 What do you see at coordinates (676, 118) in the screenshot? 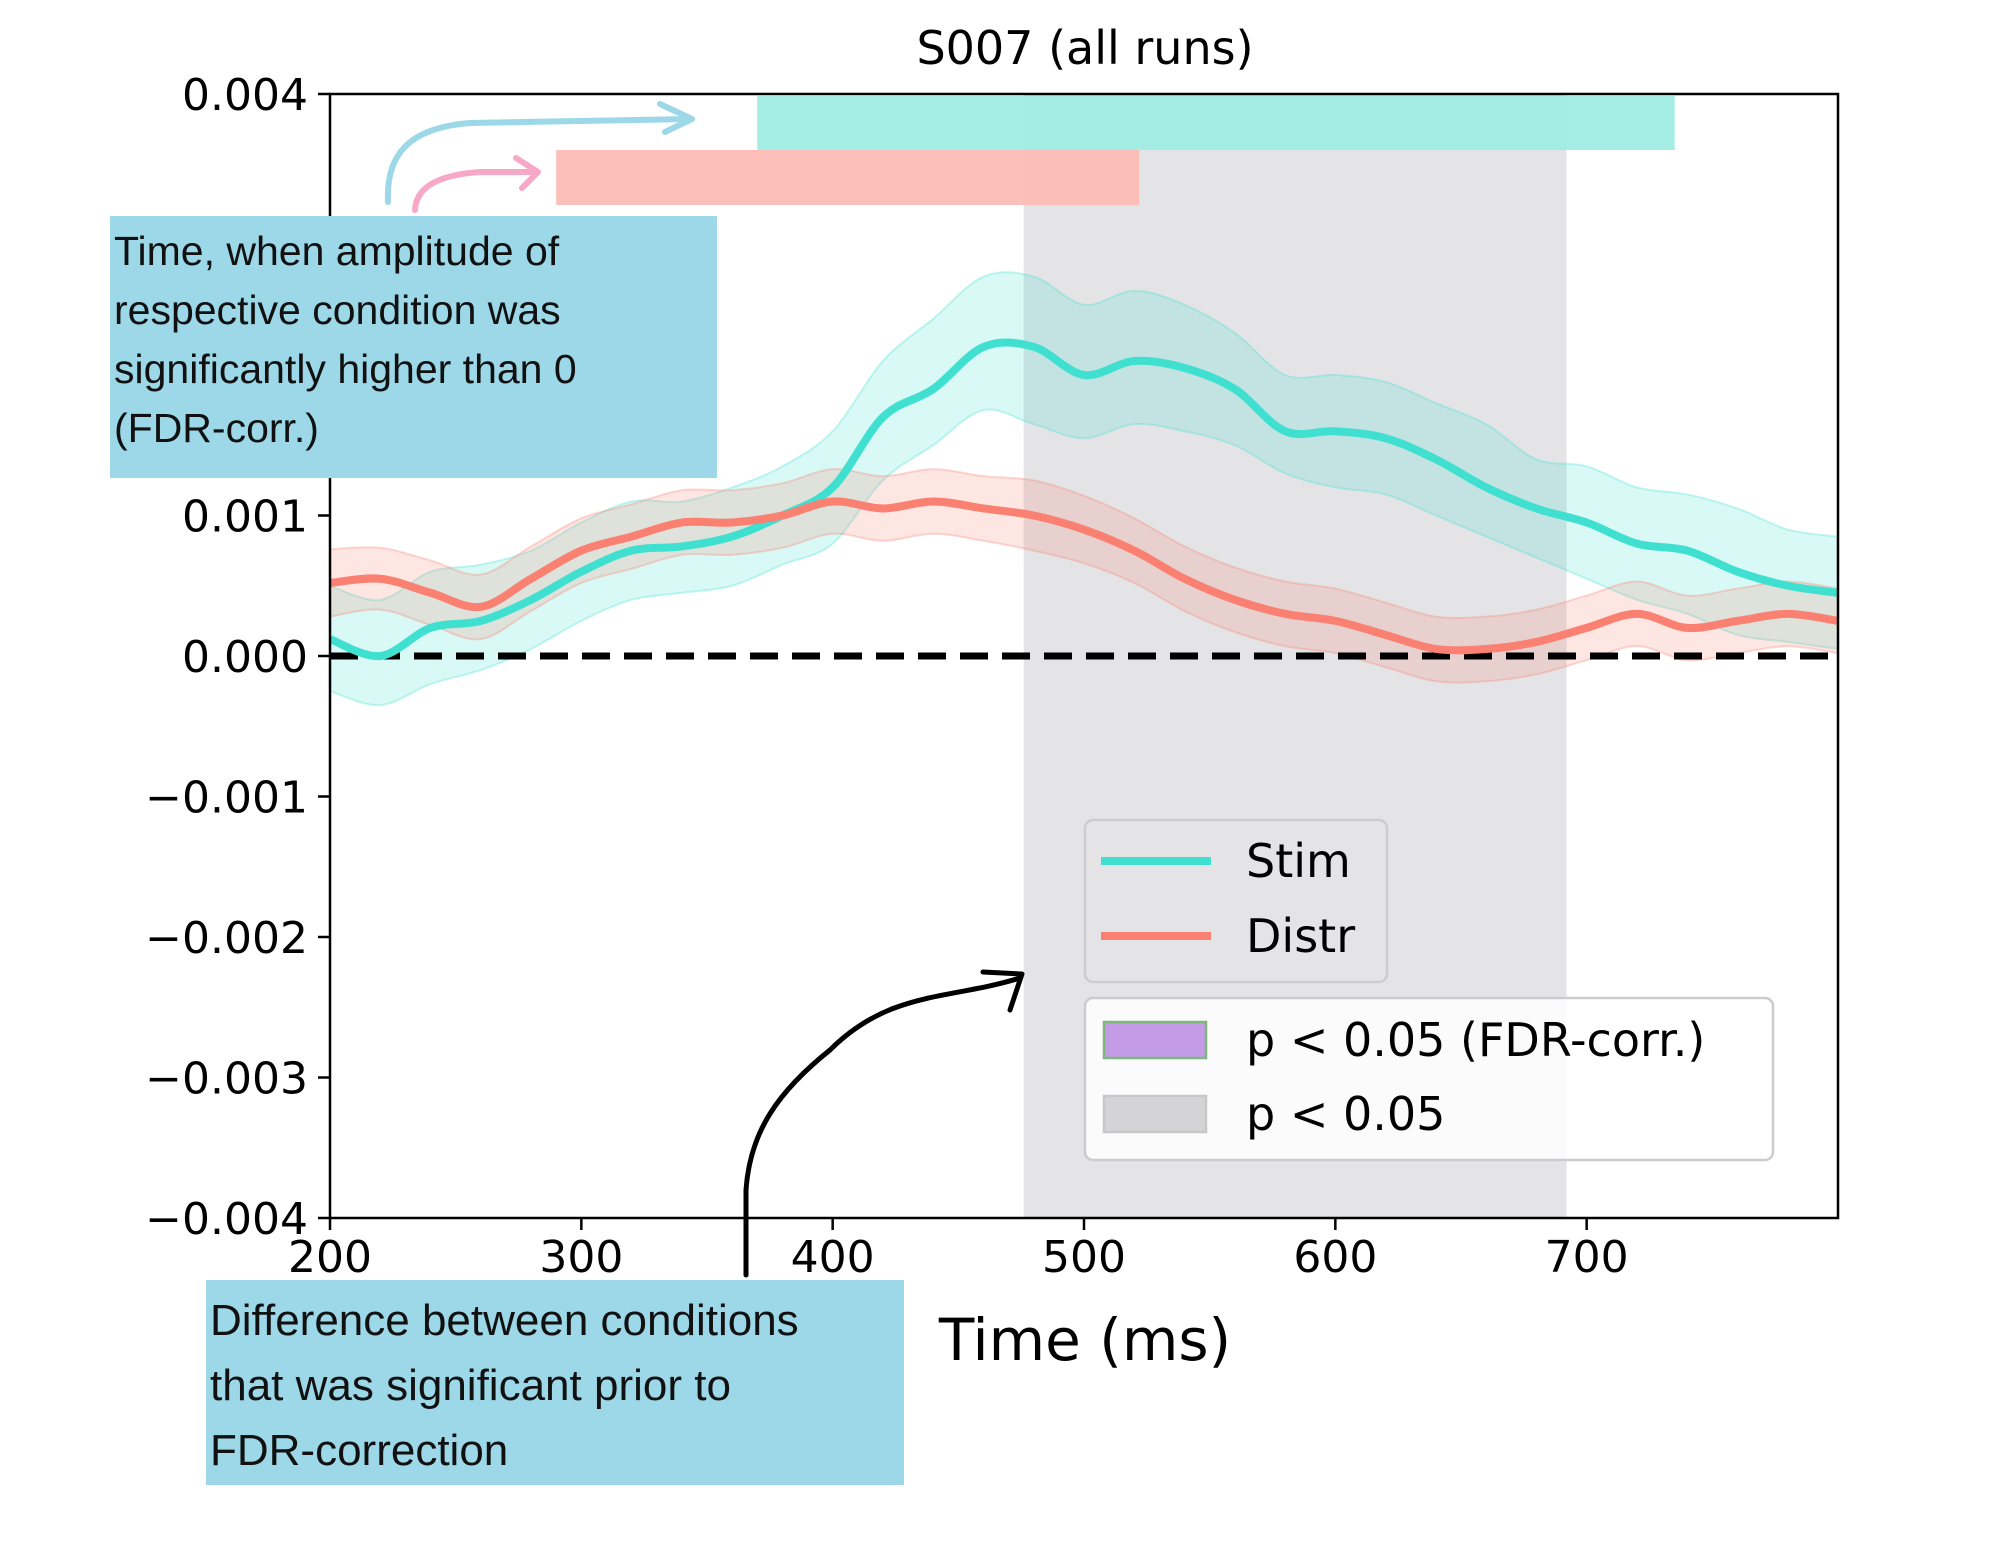
I see `cyan-arrowhead` at bounding box center [676, 118].